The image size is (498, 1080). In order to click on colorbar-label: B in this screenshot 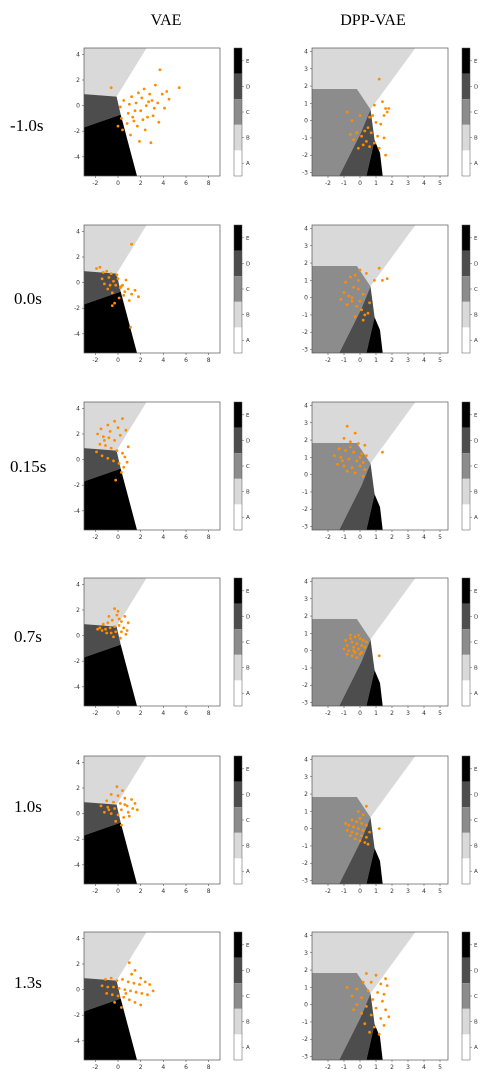, I will do `click(476, 493)`.